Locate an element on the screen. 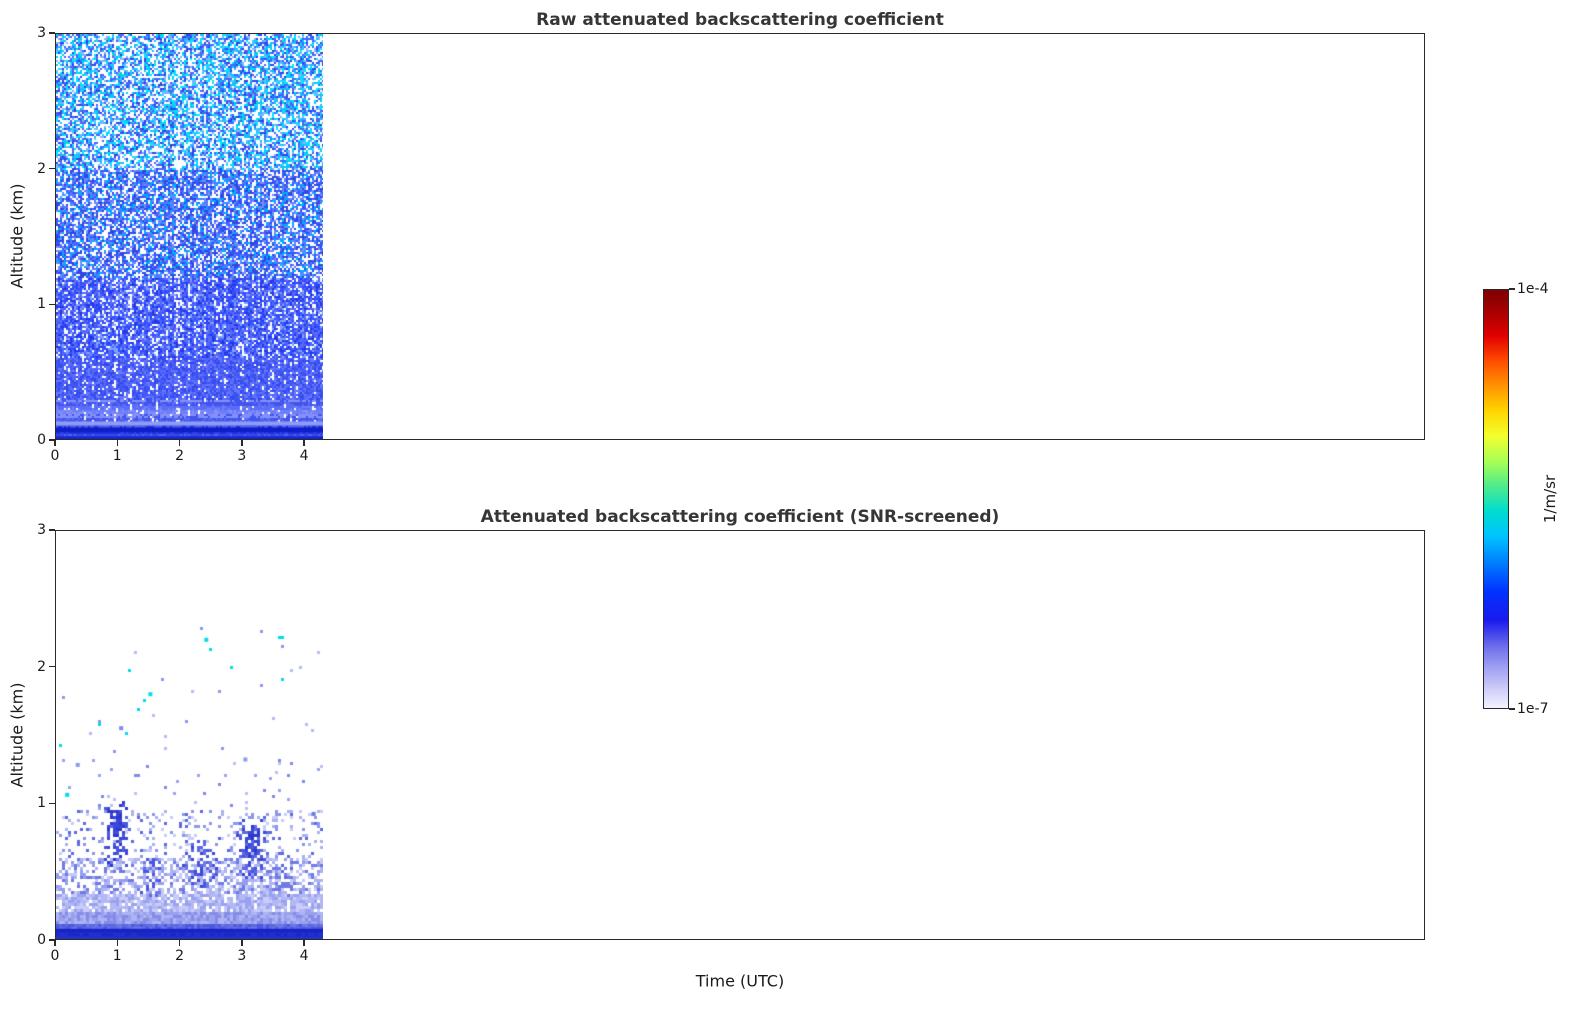  colorbar-unit-label: 1/m/sr is located at coordinates (1550, 499).